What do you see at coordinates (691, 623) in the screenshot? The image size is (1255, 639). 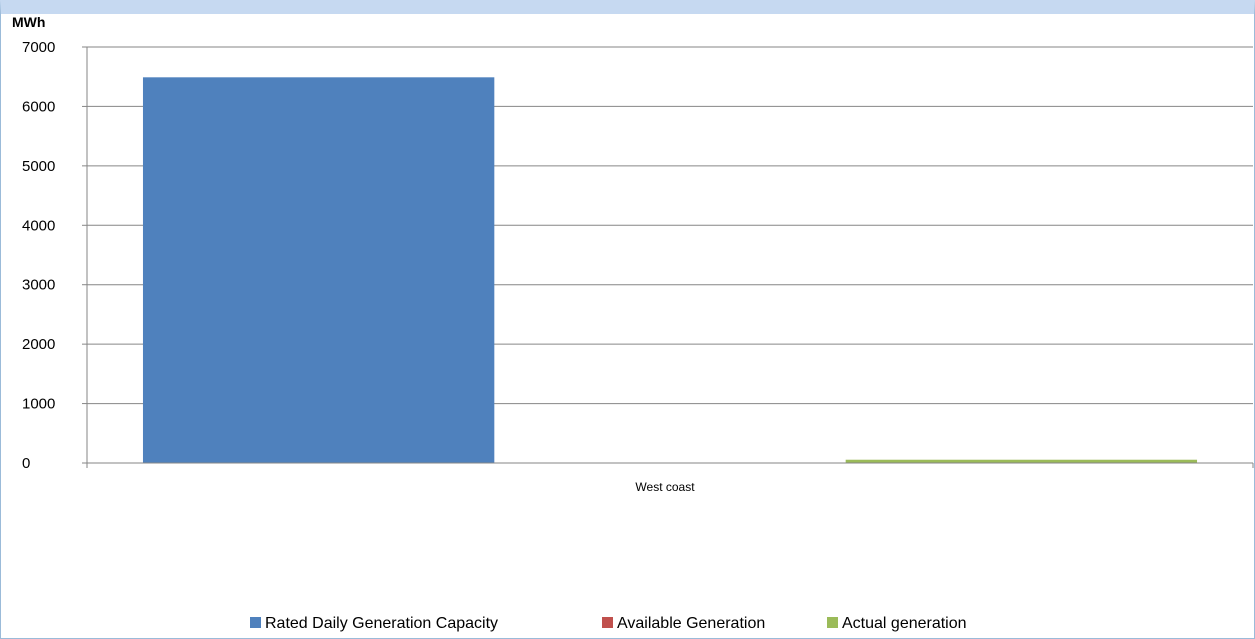 I see `legend-label: Available Generation` at bounding box center [691, 623].